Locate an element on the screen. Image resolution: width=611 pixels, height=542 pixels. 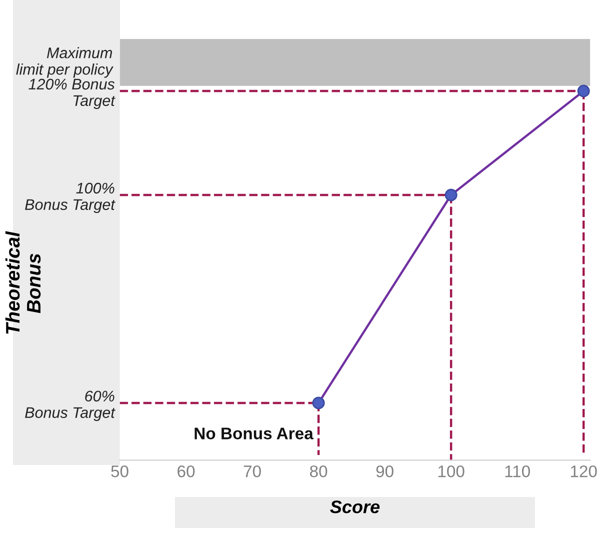
y-tick-label: 120% Bonus Target is located at coordinates (72, 94).